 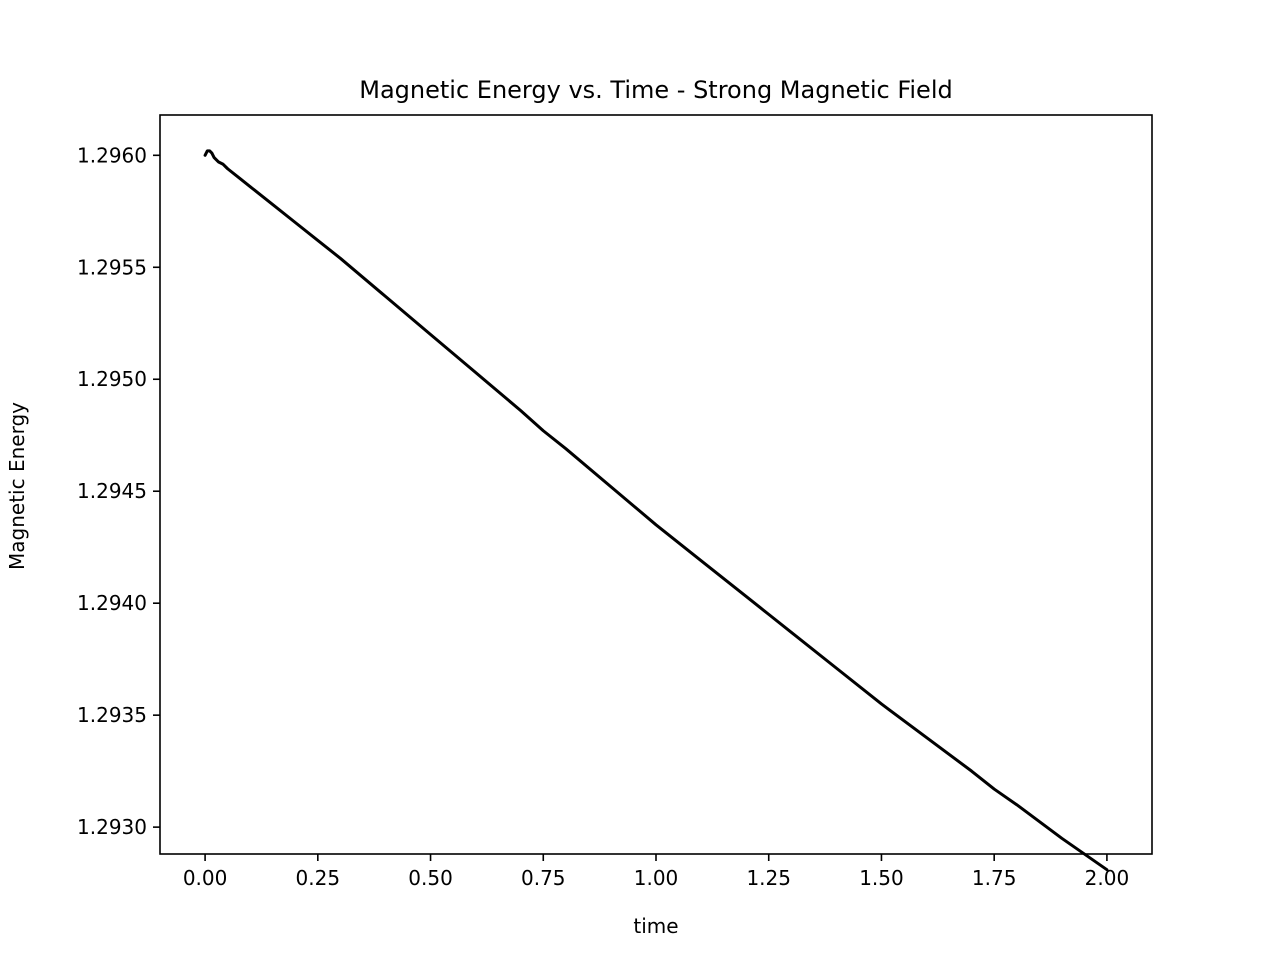 What do you see at coordinates (430, 878) in the screenshot?
I see `x-tick-label: 0.50` at bounding box center [430, 878].